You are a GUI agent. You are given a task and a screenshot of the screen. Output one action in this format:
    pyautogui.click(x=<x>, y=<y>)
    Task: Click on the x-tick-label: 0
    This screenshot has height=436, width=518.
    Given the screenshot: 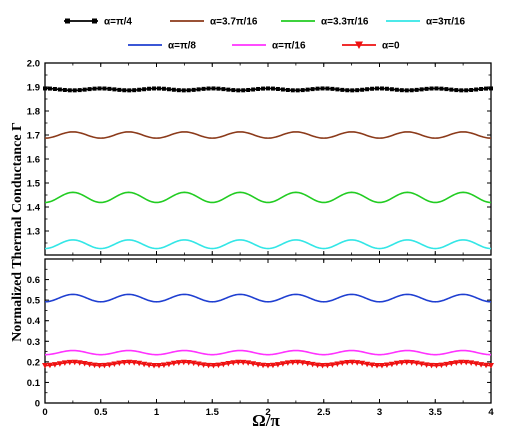 What is the action you would take?
    pyautogui.click(x=44, y=412)
    